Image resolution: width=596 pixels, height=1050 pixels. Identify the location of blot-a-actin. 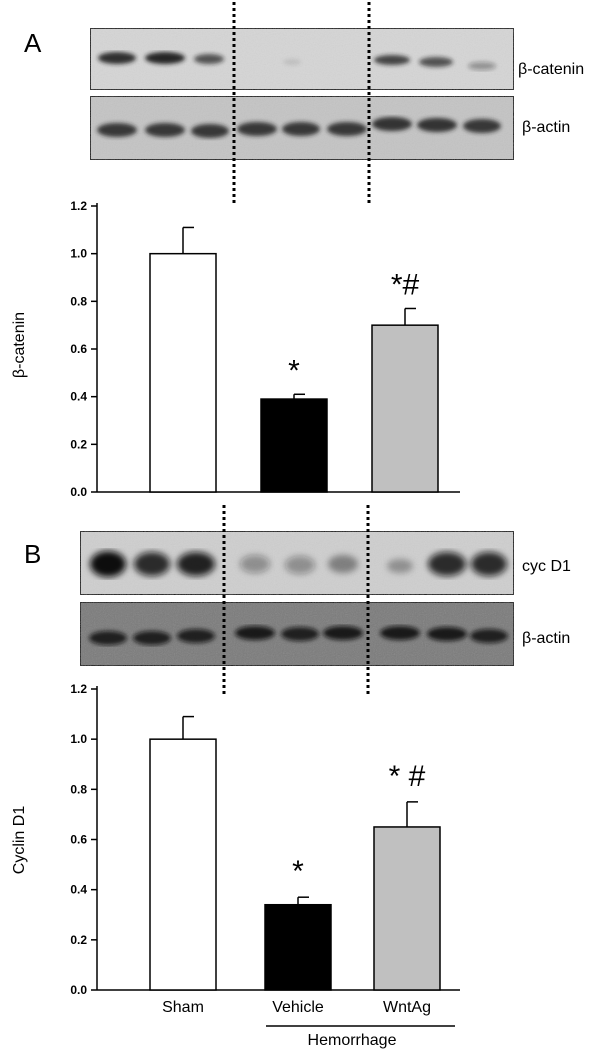
(302, 128).